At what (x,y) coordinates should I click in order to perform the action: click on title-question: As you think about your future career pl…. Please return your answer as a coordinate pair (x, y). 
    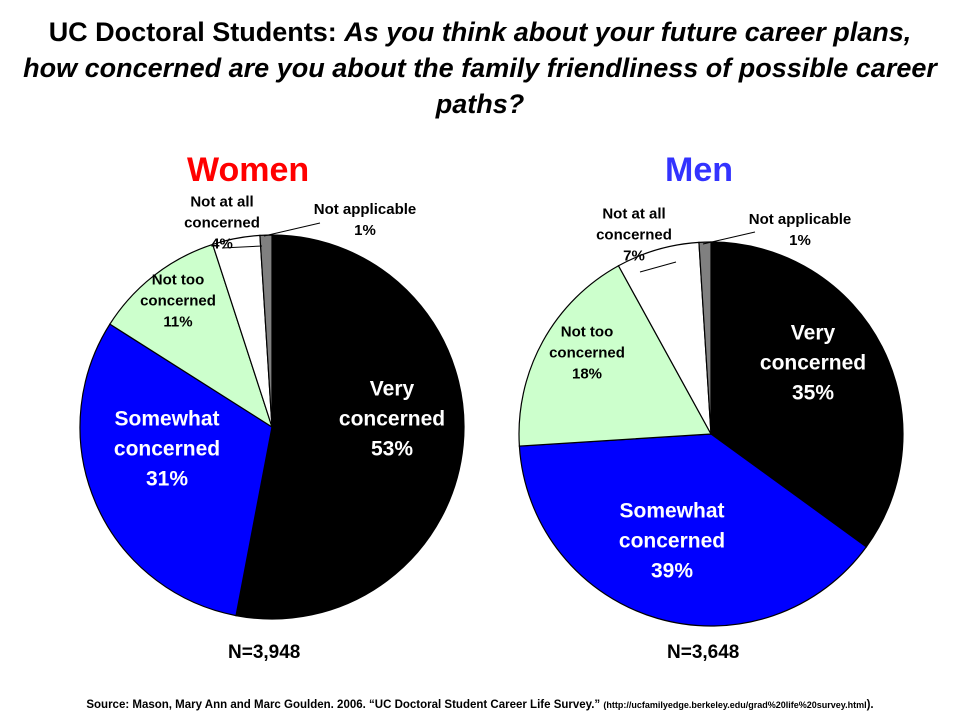
    Looking at the image, I should click on (480, 68).